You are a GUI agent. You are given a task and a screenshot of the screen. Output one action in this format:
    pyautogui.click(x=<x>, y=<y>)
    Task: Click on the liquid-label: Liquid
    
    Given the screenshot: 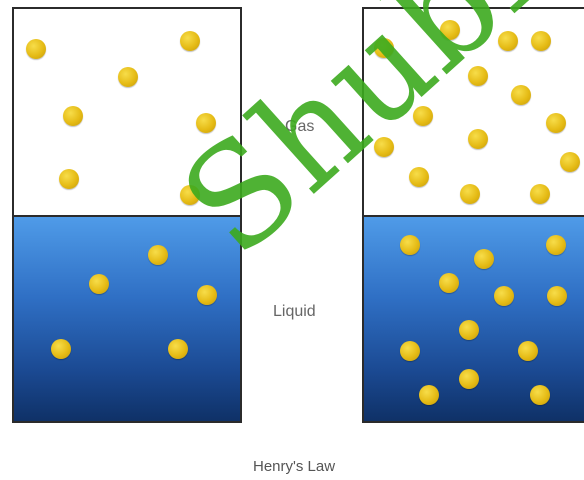 What is the action you would take?
    pyautogui.click(x=294, y=312)
    